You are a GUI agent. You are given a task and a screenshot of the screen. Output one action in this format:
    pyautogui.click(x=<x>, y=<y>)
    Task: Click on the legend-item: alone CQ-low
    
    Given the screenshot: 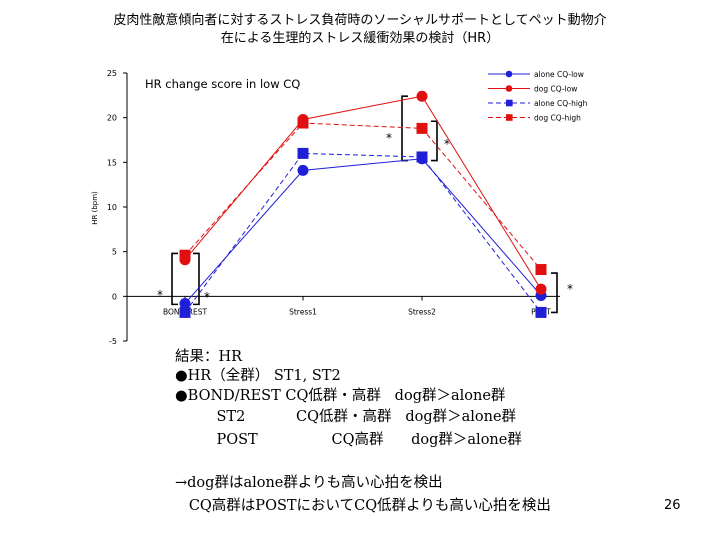 What is the action you would take?
    pyautogui.click(x=536, y=74)
    